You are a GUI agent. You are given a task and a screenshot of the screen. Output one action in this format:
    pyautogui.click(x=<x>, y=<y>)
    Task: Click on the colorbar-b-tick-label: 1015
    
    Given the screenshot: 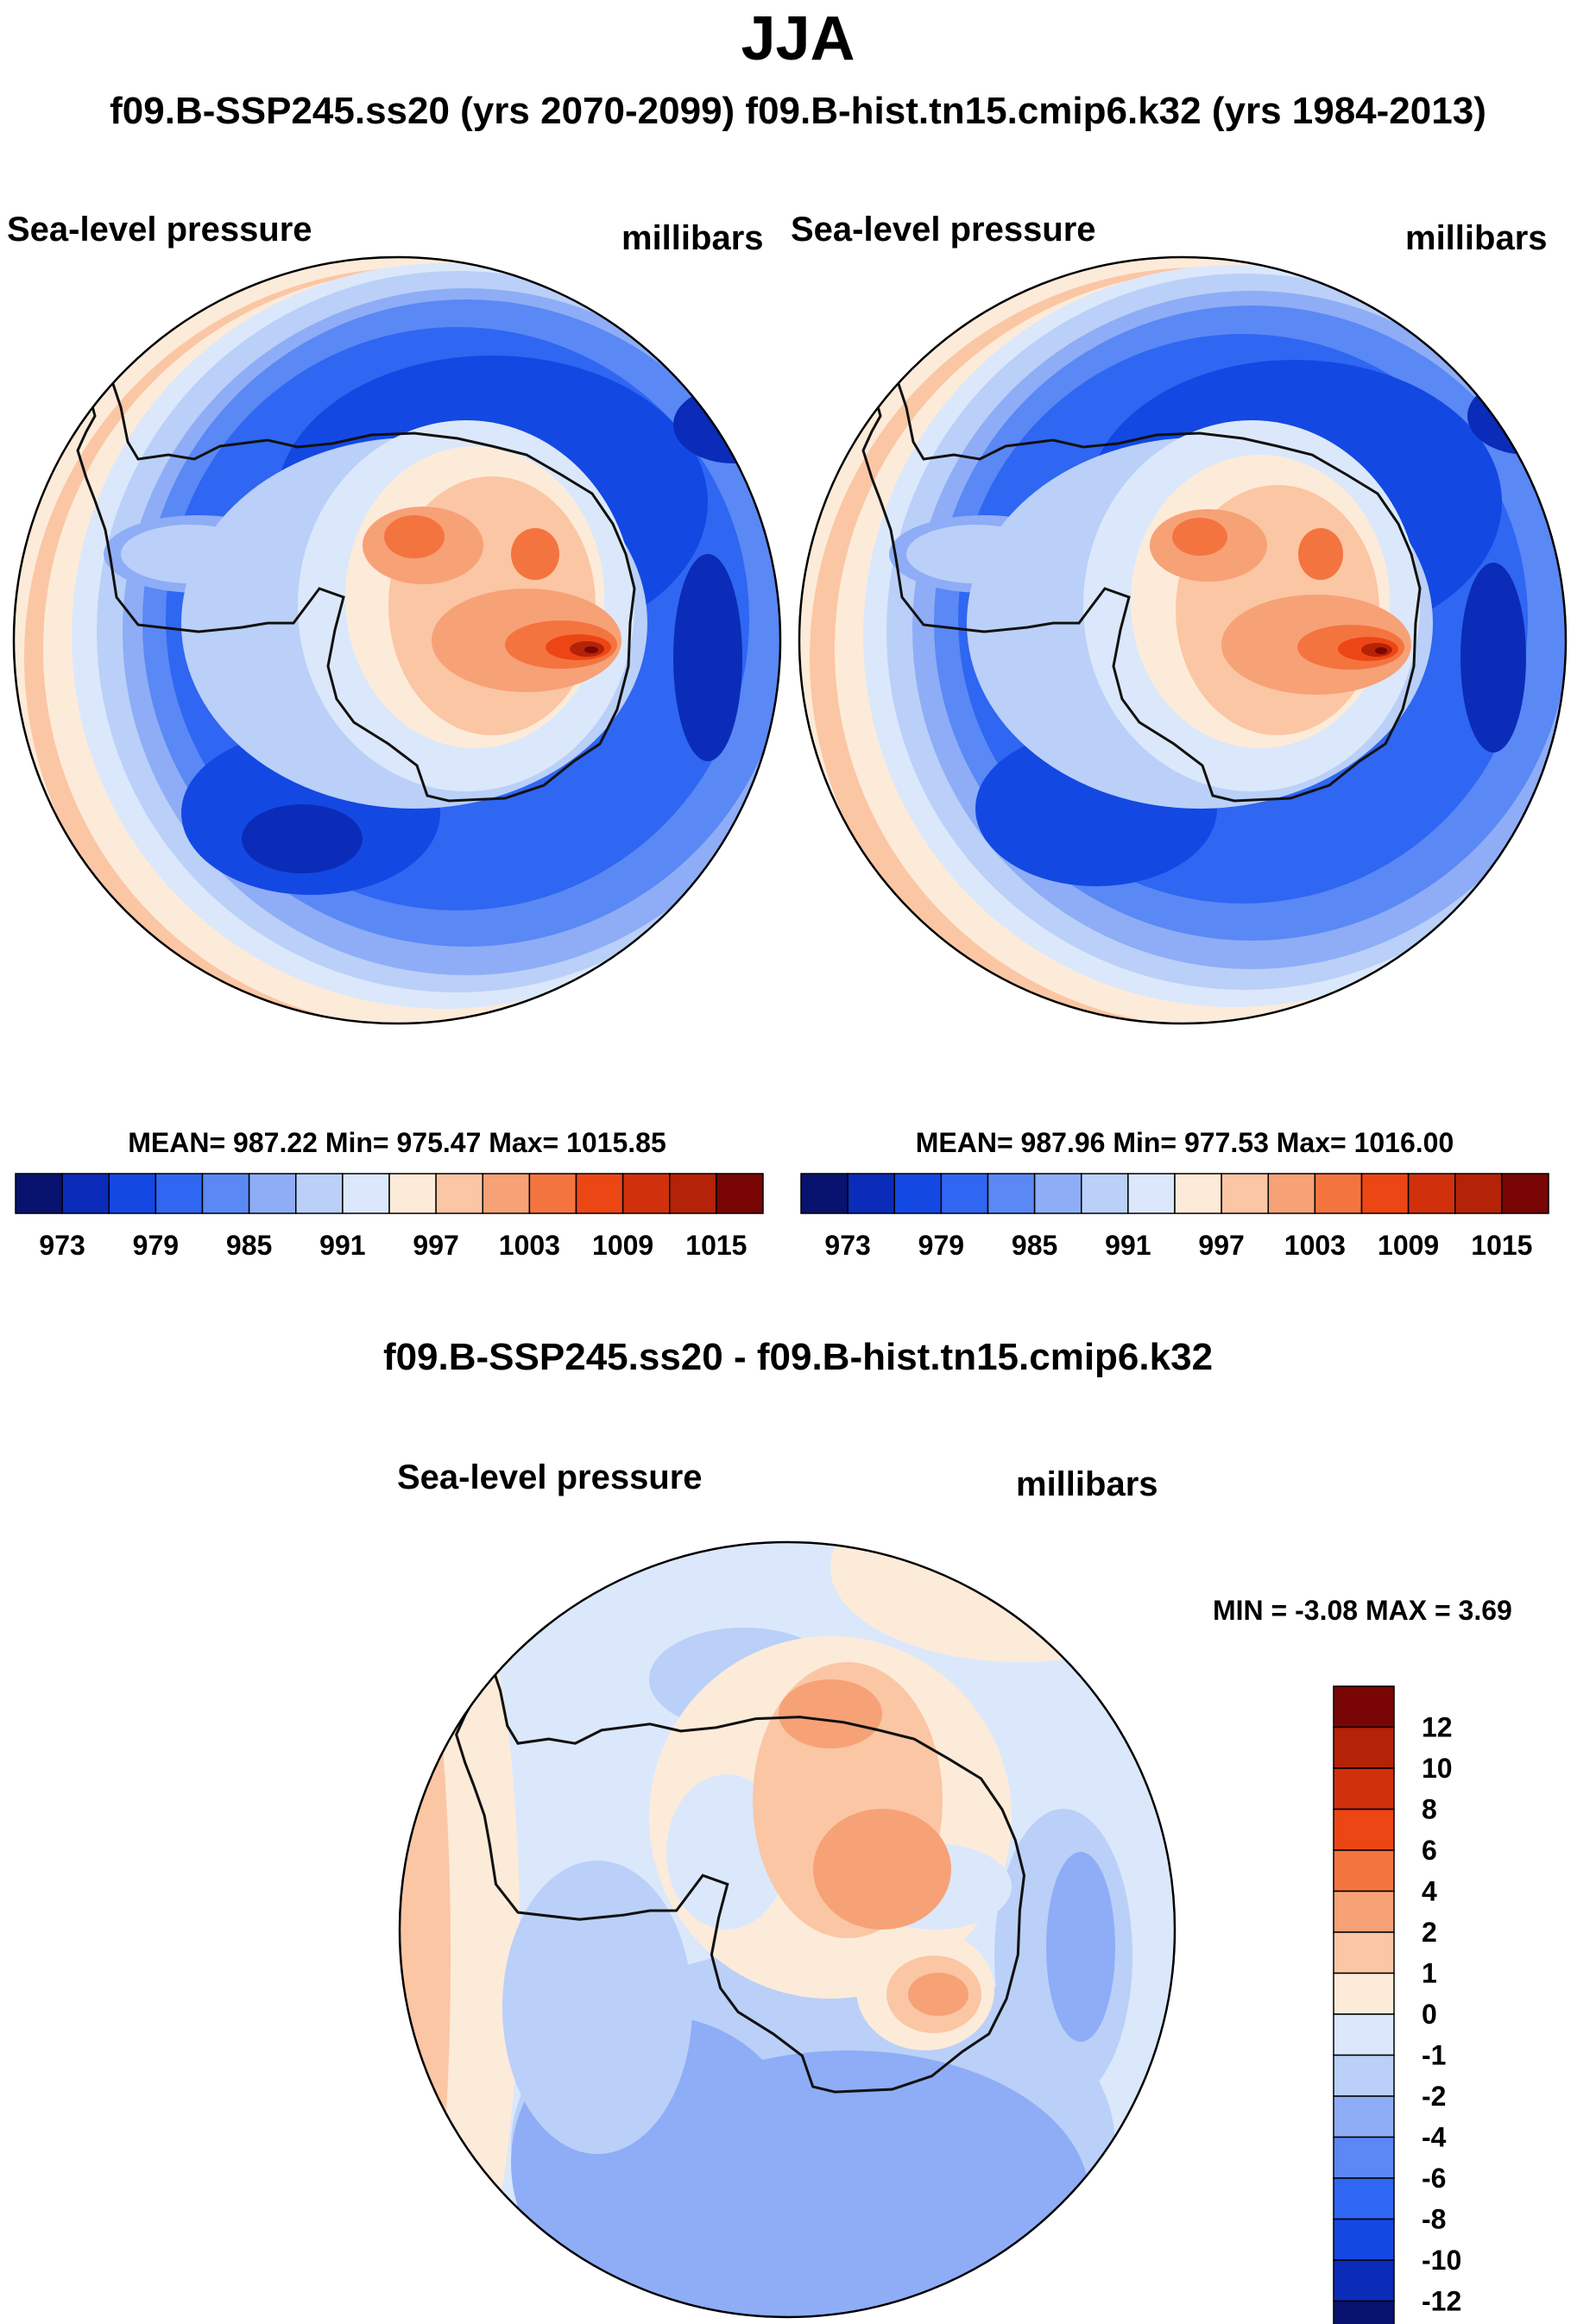 What is the action you would take?
    pyautogui.click(x=1501, y=1245)
    